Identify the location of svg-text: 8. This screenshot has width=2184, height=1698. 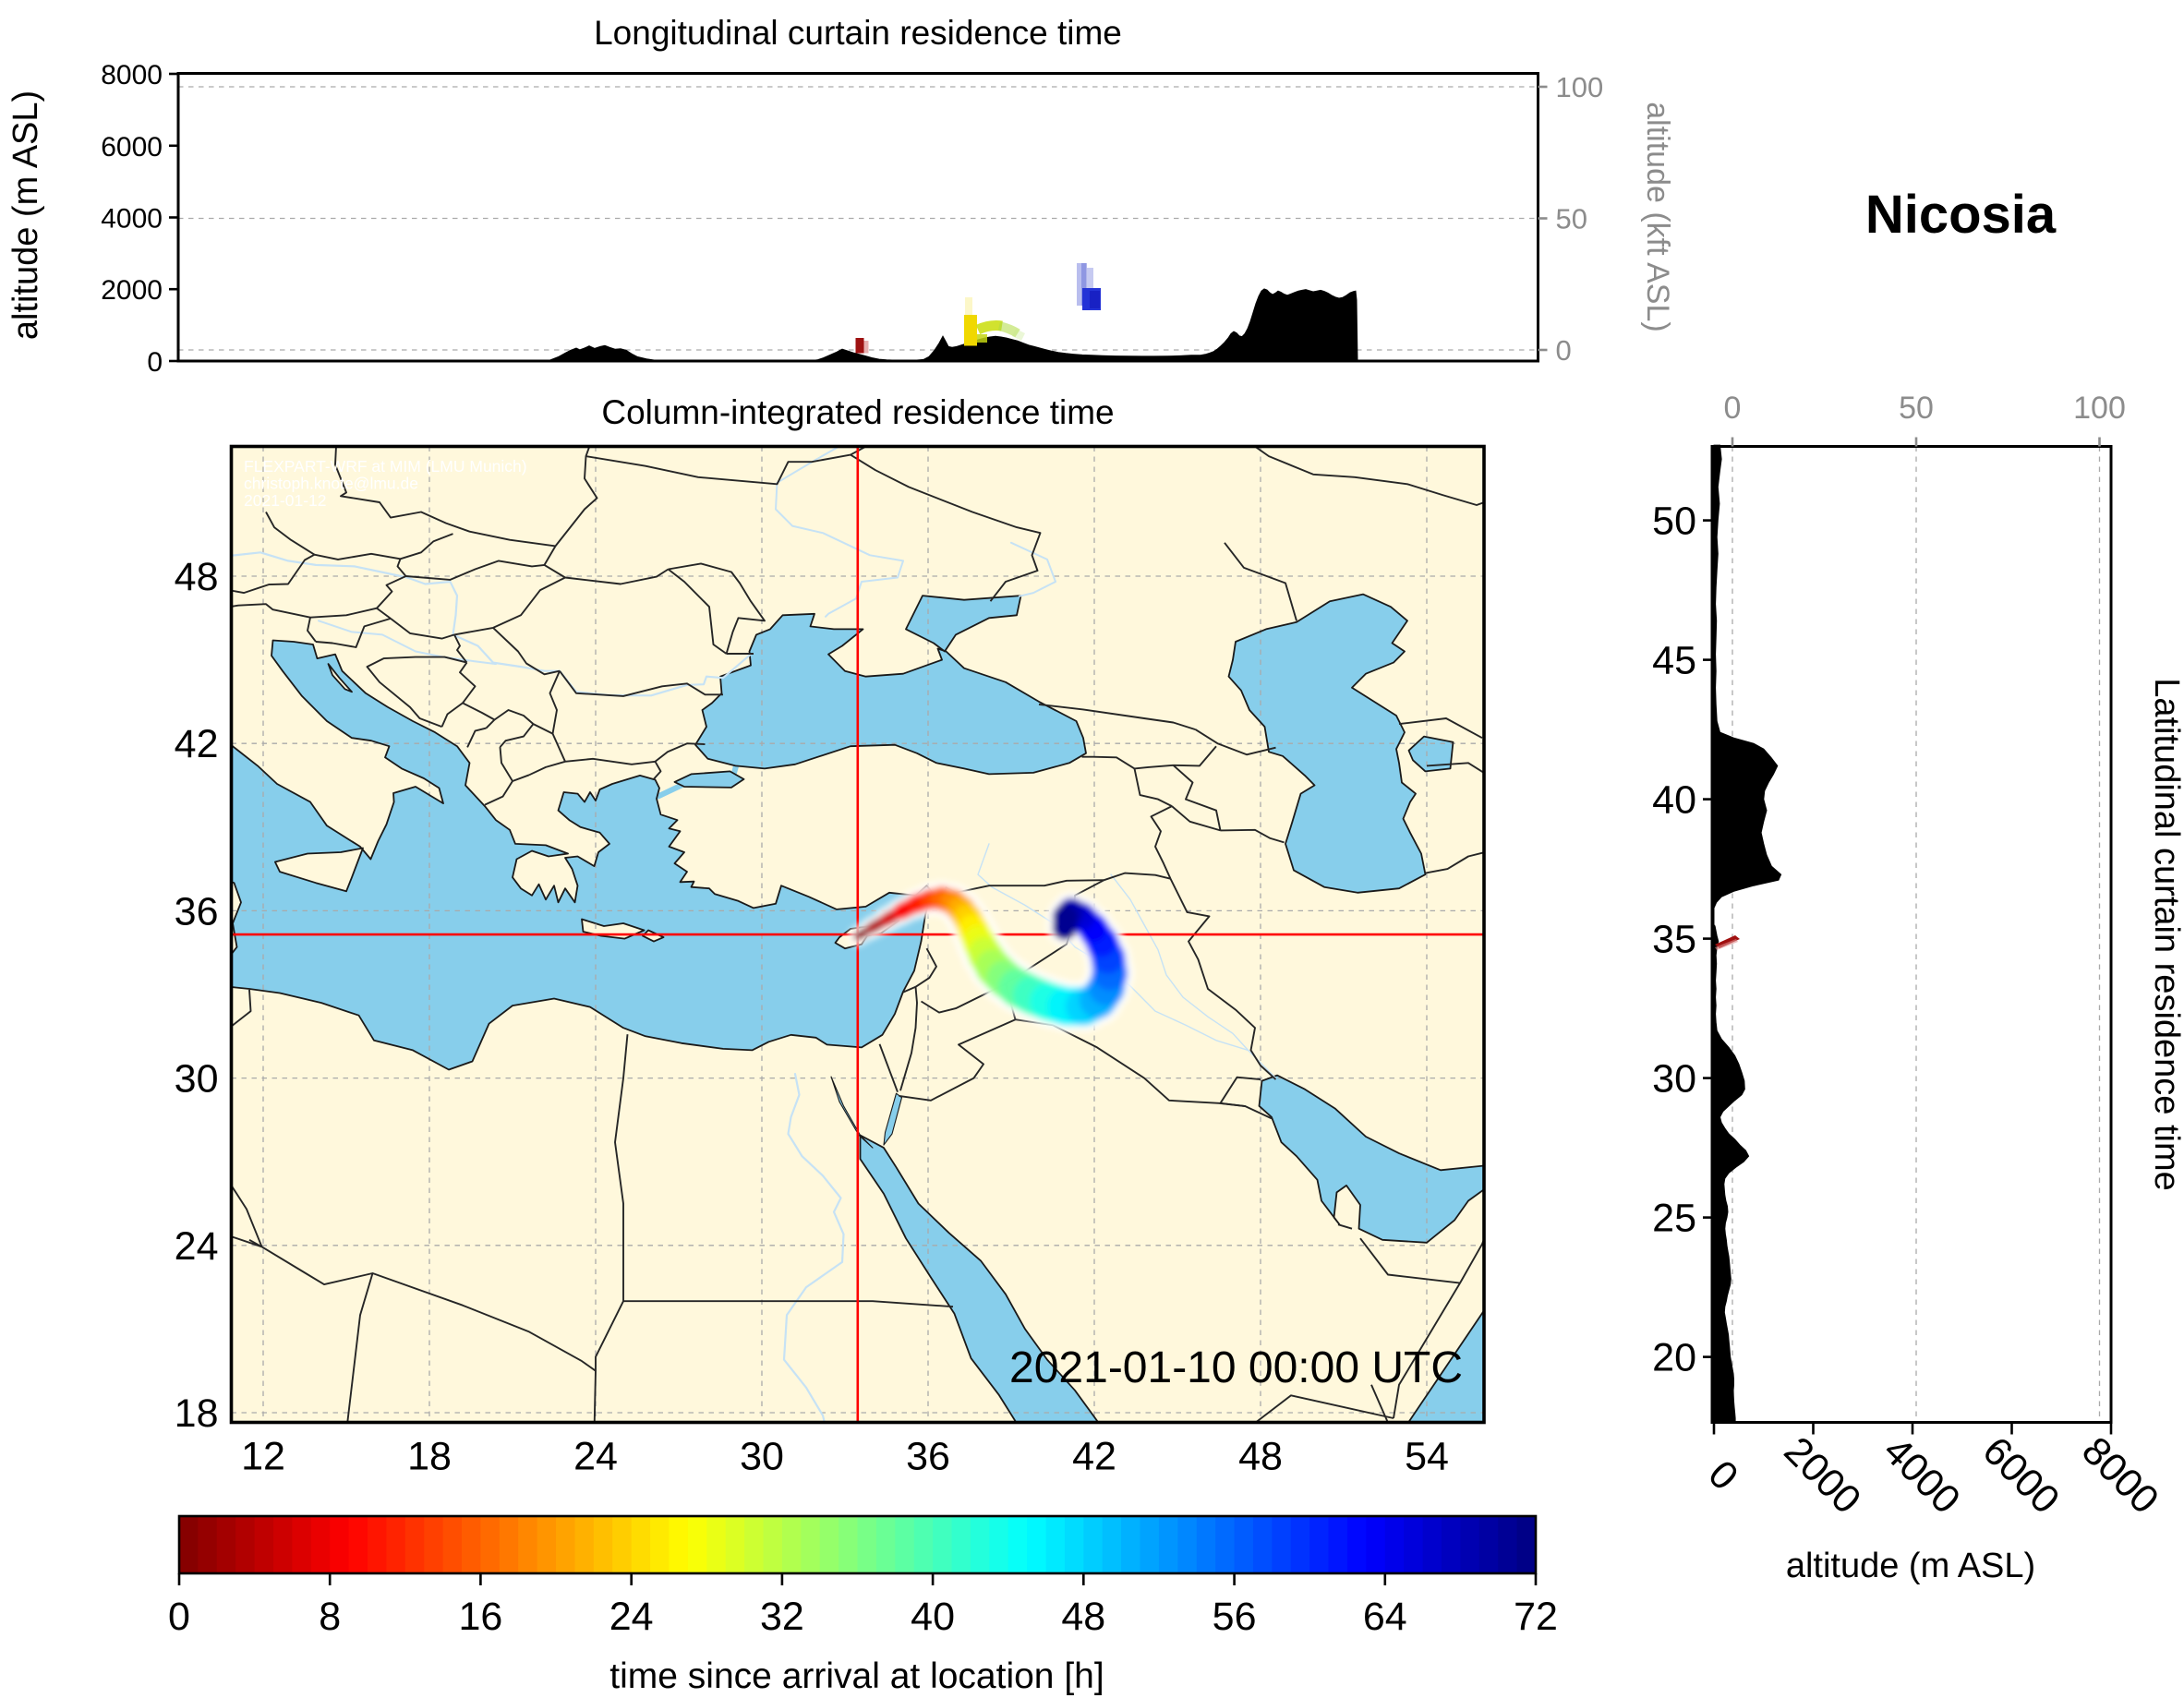
(330, 1617).